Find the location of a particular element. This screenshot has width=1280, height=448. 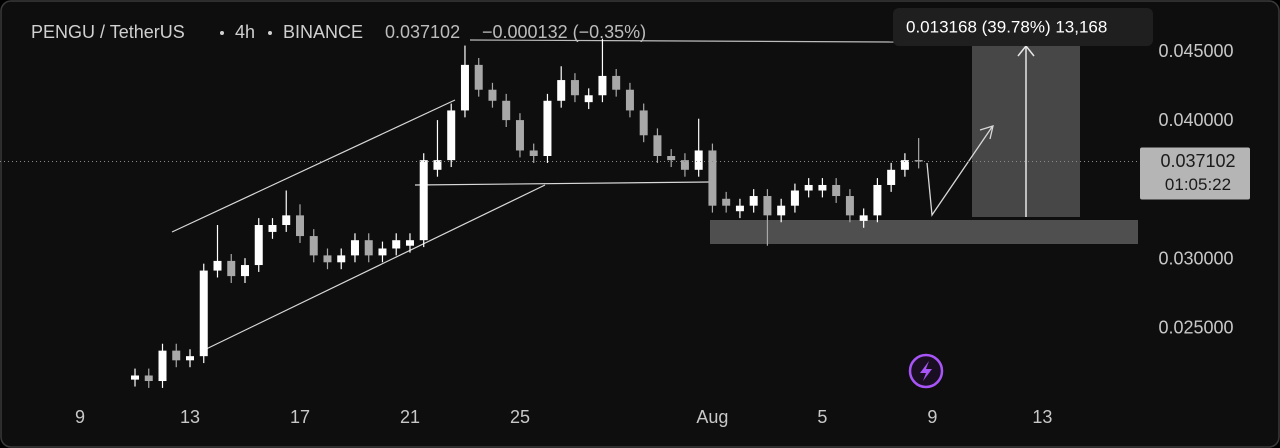

y-tick-label: 0.040000 is located at coordinates (1195, 120).